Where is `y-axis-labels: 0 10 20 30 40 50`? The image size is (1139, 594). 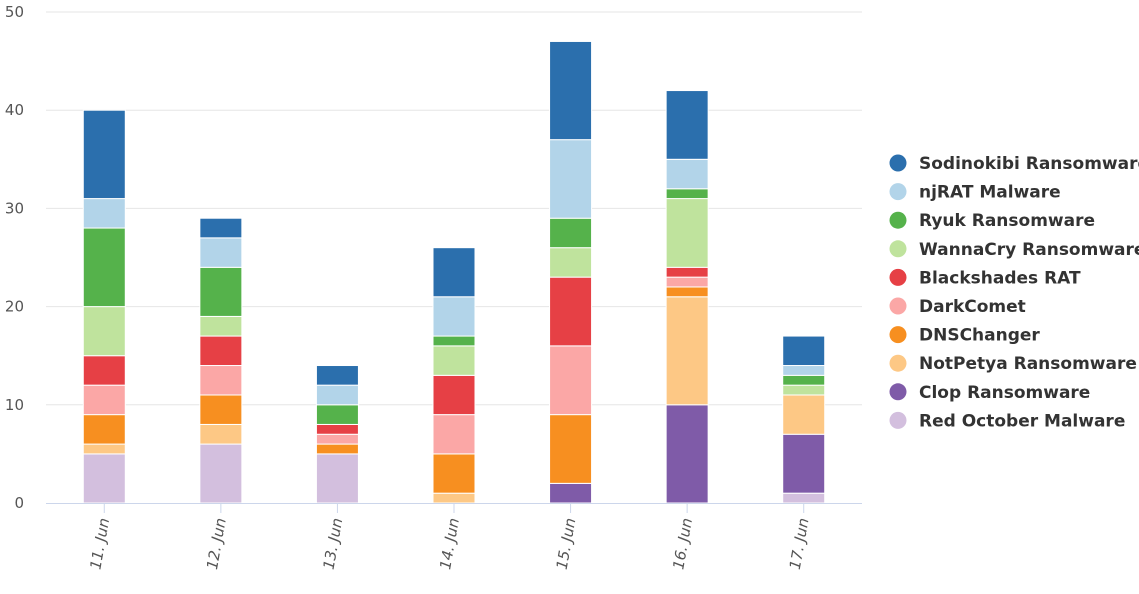 y-axis-labels: 0 10 20 30 40 50 is located at coordinates (14, 257).